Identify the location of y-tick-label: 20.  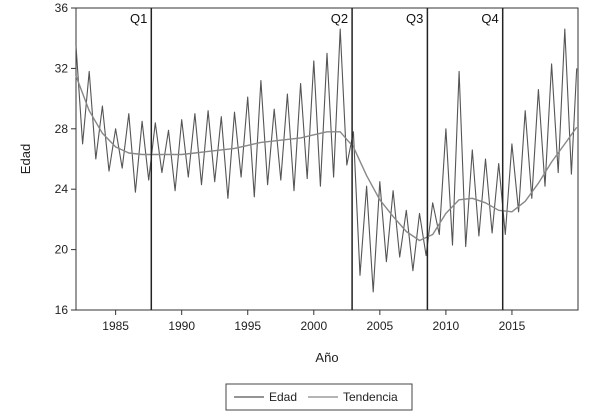
(62, 250).